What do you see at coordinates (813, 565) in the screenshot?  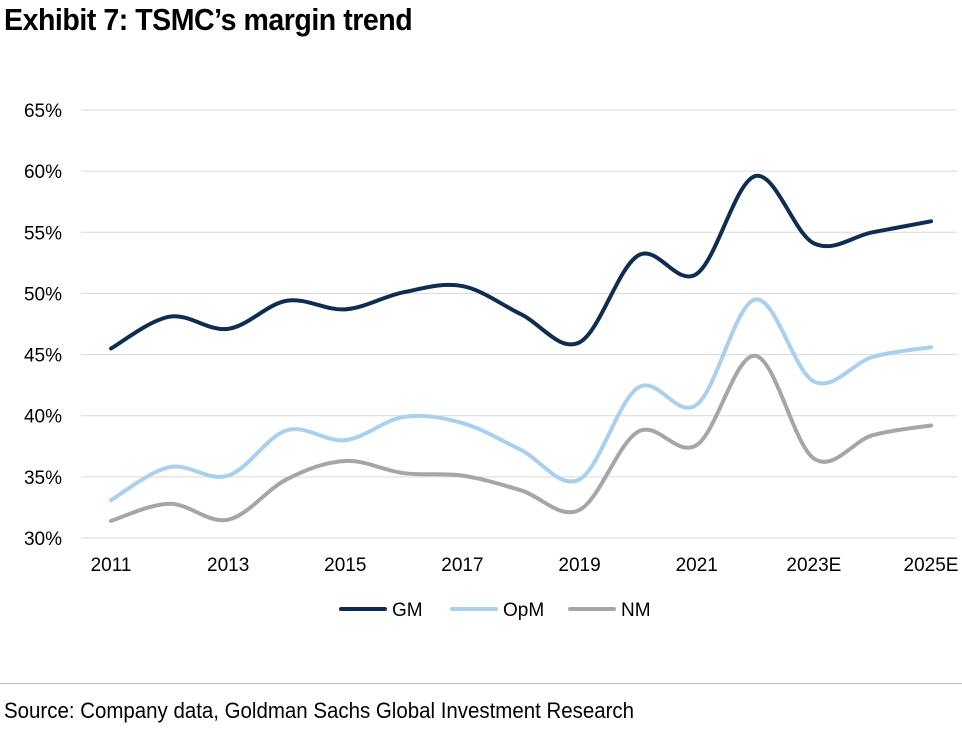 I see `x-tick-label: 2023E` at bounding box center [813, 565].